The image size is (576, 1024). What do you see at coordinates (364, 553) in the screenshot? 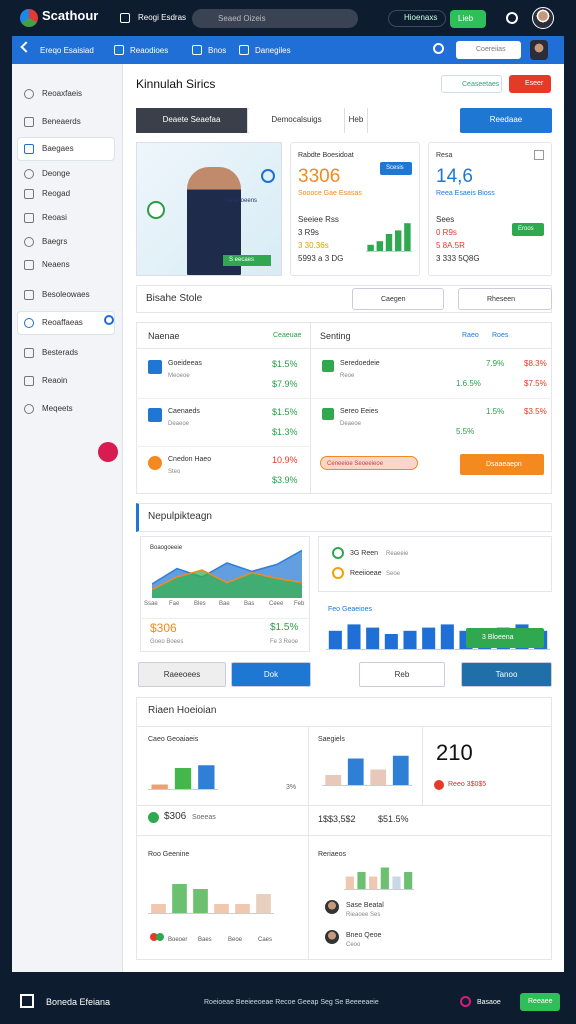
I see `item-name: 3G Reen` at bounding box center [364, 553].